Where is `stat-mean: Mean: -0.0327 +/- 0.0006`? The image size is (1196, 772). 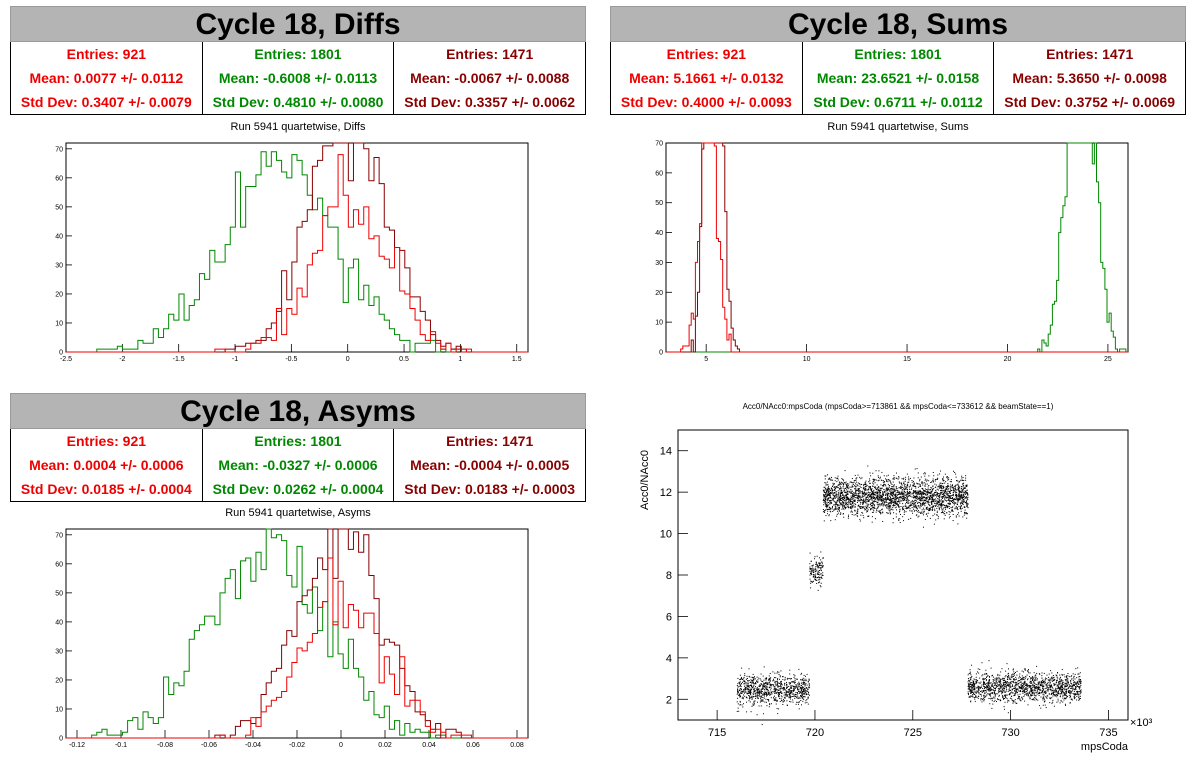 stat-mean: Mean: -0.0327 +/- 0.0006 is located at coordinates (298, 465).